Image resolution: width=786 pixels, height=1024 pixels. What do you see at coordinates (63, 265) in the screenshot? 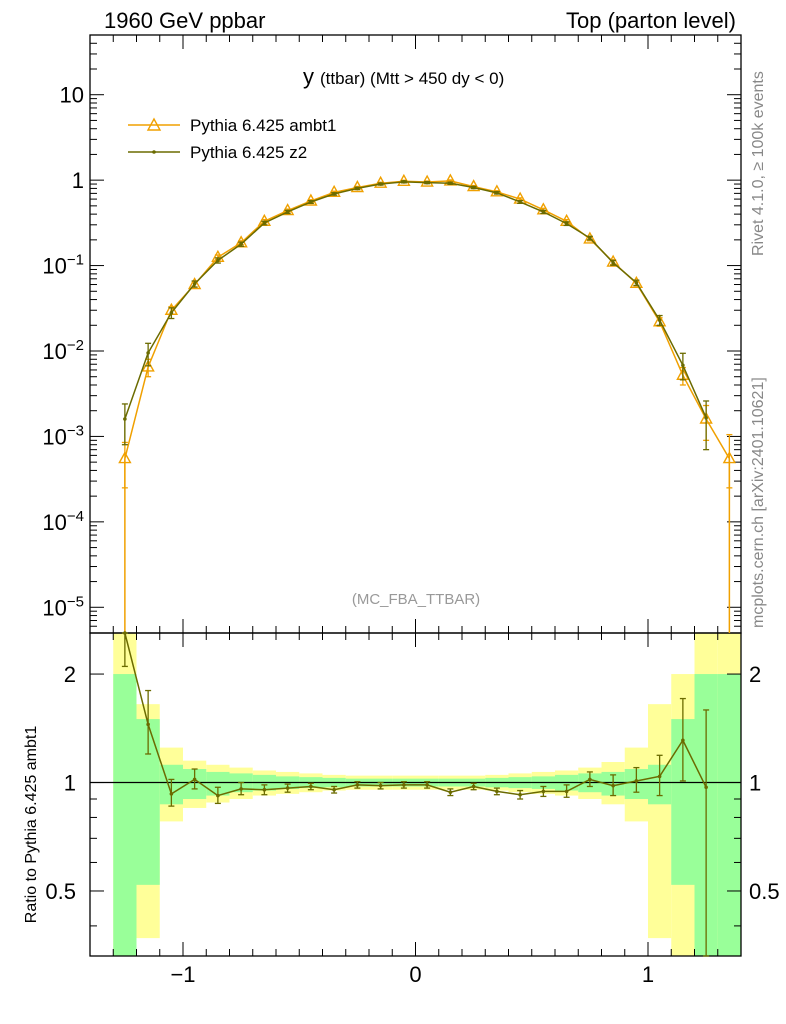
I see `y-tick-label: 10⁻¹` at bounding box center [63, 265].